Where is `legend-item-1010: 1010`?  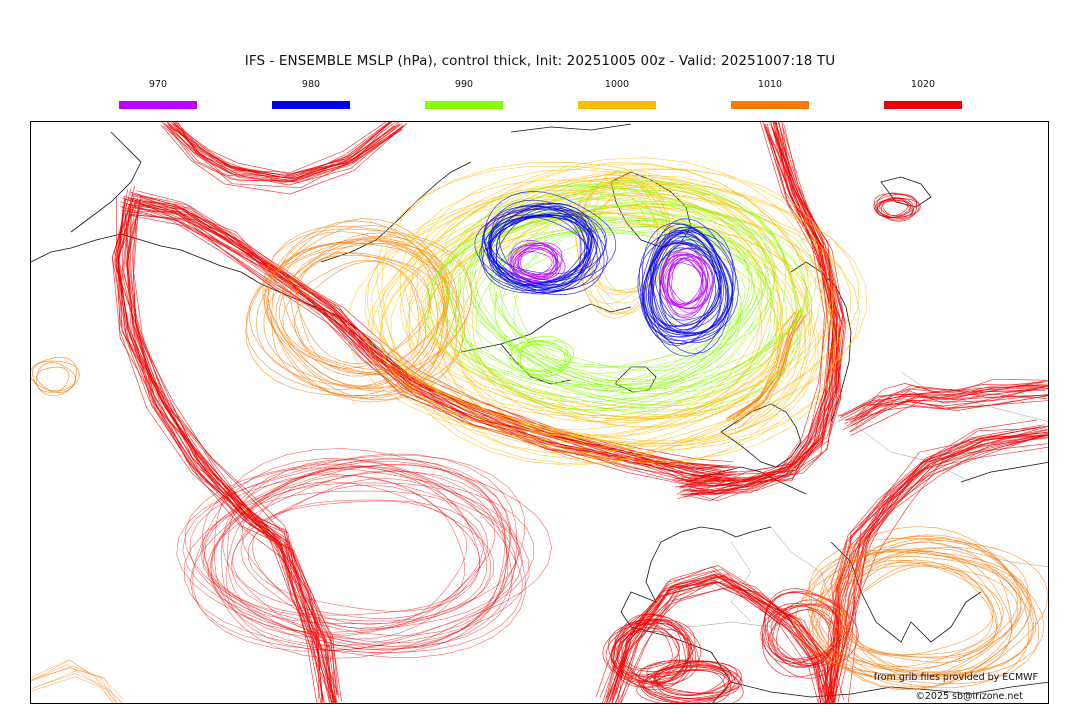
legend-item-1010: 1010 is located at coordinates (770, 93).